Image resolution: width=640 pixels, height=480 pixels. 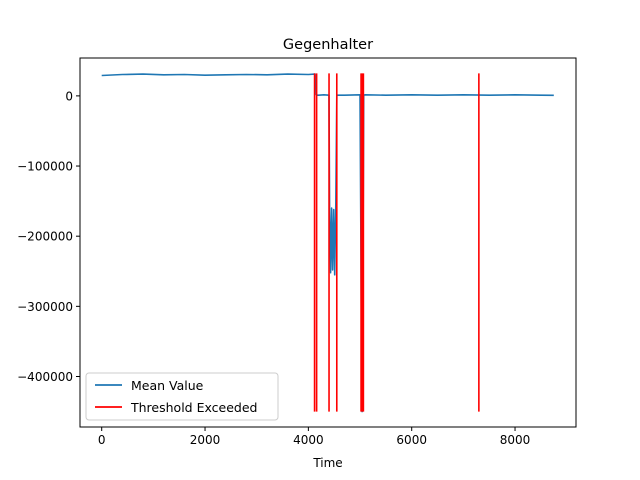 I want to click on y-axis: 0 −100000 −200000 −300000 −400000, so click(x=48, y=236).